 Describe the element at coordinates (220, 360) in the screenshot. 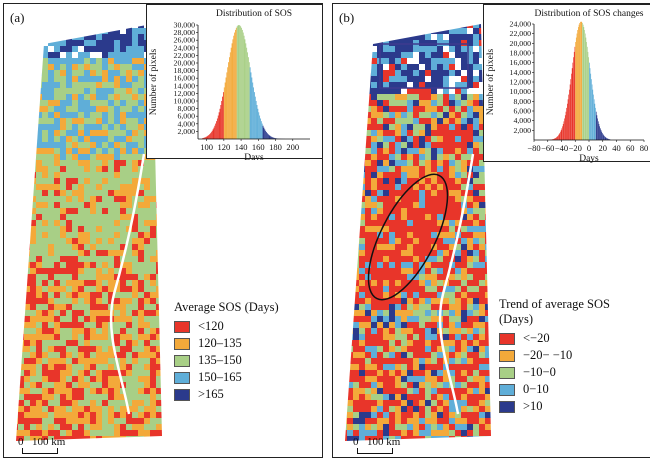

I see `legend-label: 135–150` at that location.